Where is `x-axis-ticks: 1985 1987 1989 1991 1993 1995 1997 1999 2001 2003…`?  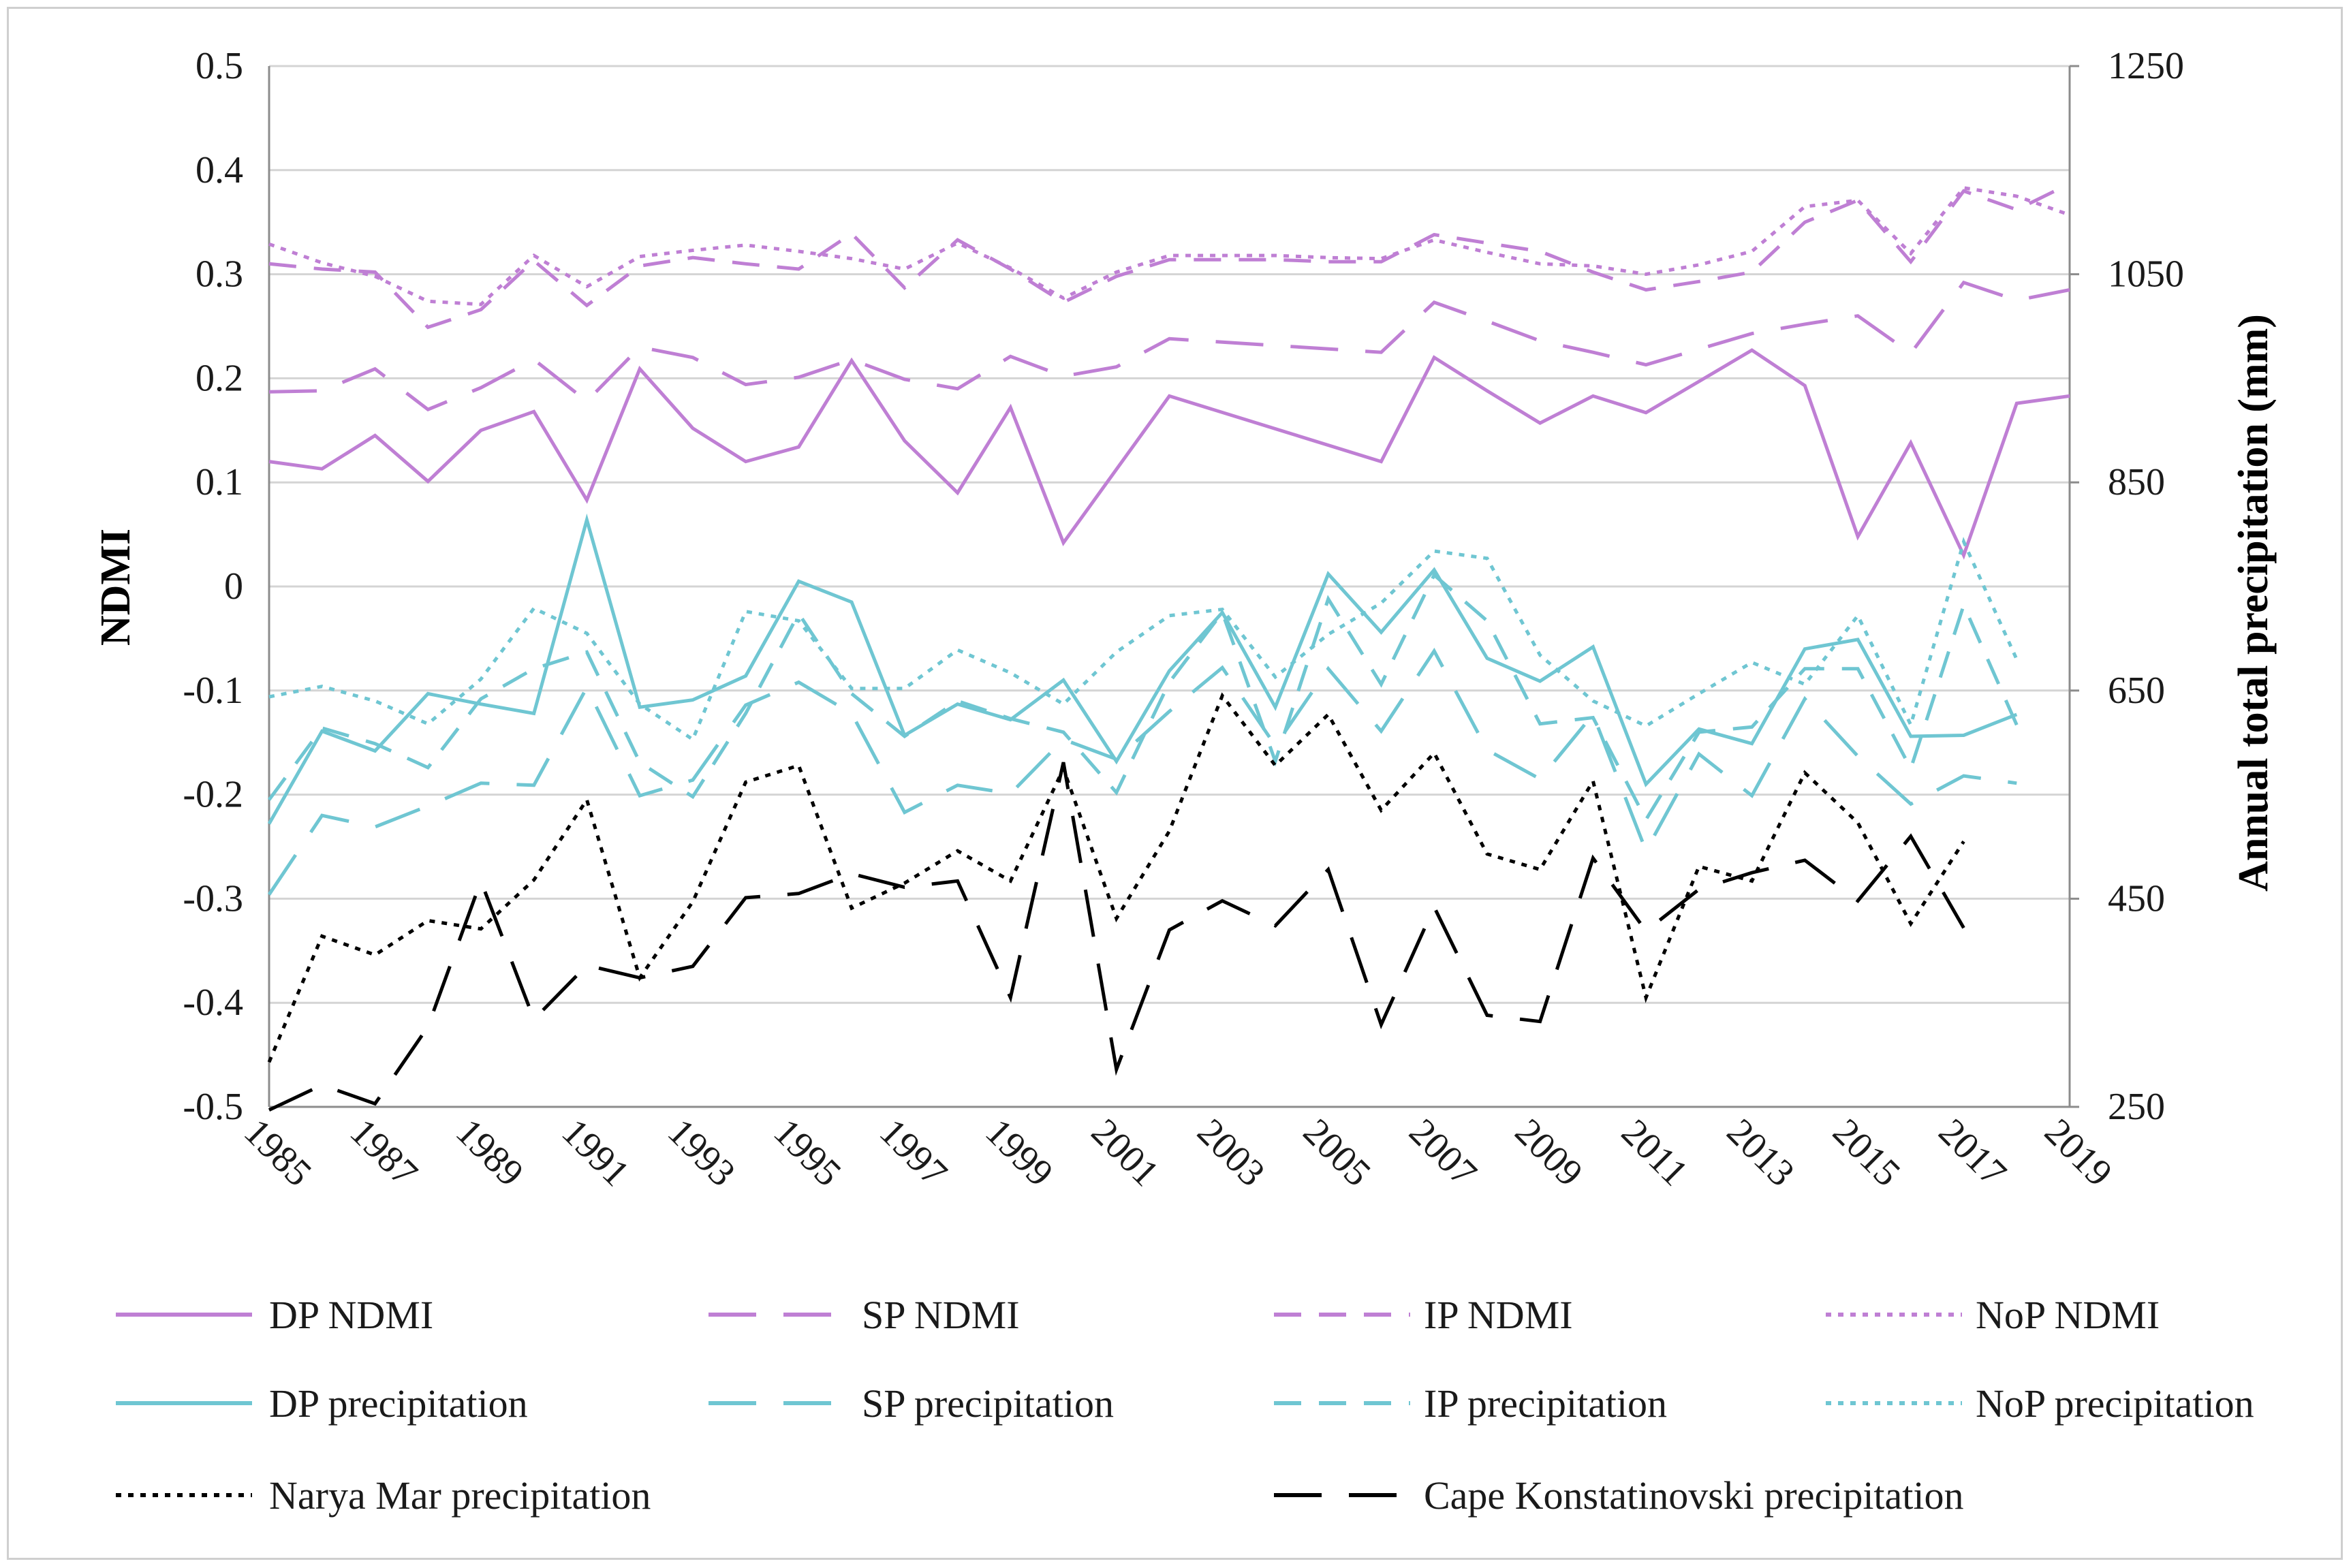
x-axis-ticks: 1985 1987 1989 1991 1993 1995 1997 1999 2001 2003… is located at coordinates (1178, 1153).